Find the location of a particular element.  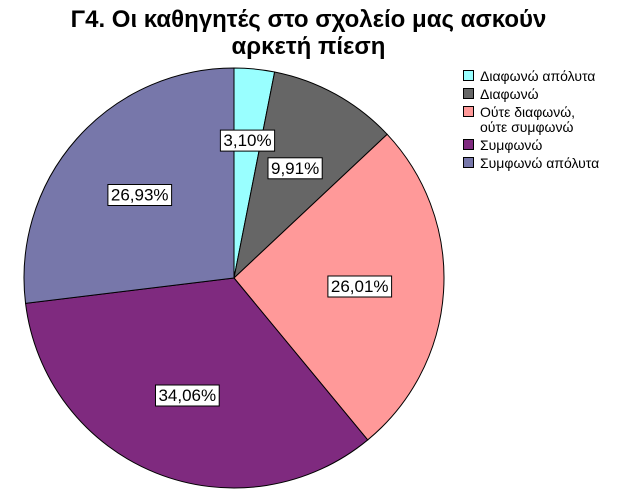

data-label: 3,10% is located at coordinates (247, 140).